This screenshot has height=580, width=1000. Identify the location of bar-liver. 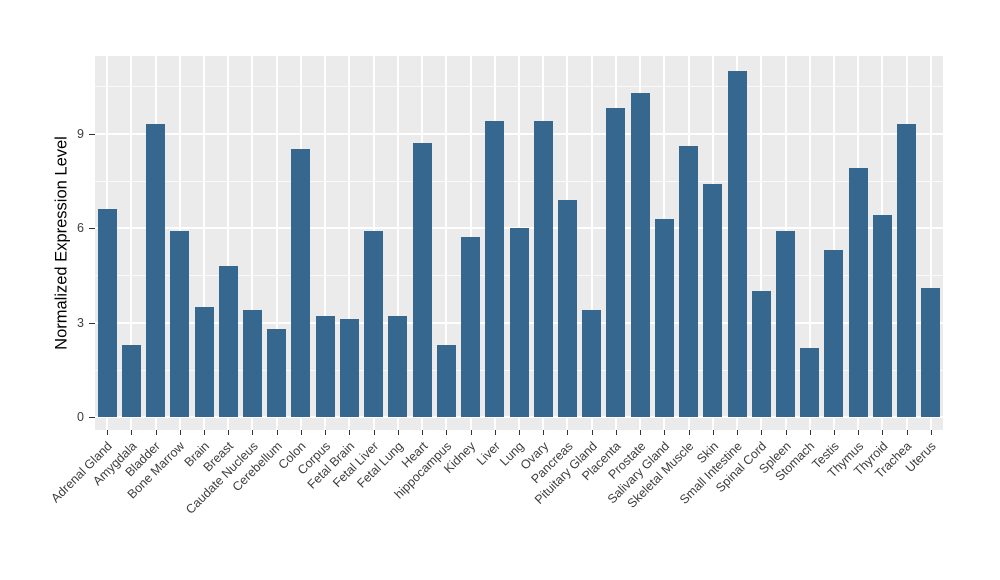
(495, 268).